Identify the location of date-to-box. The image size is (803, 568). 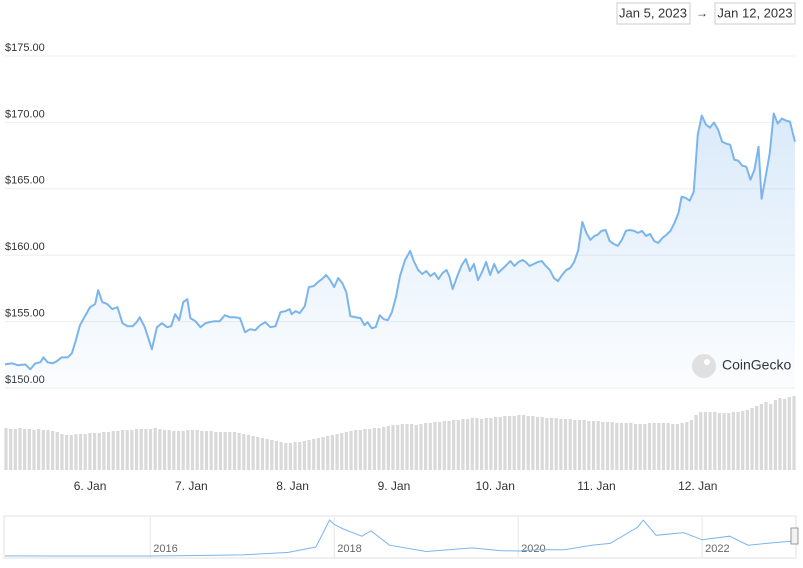
(755, 13).